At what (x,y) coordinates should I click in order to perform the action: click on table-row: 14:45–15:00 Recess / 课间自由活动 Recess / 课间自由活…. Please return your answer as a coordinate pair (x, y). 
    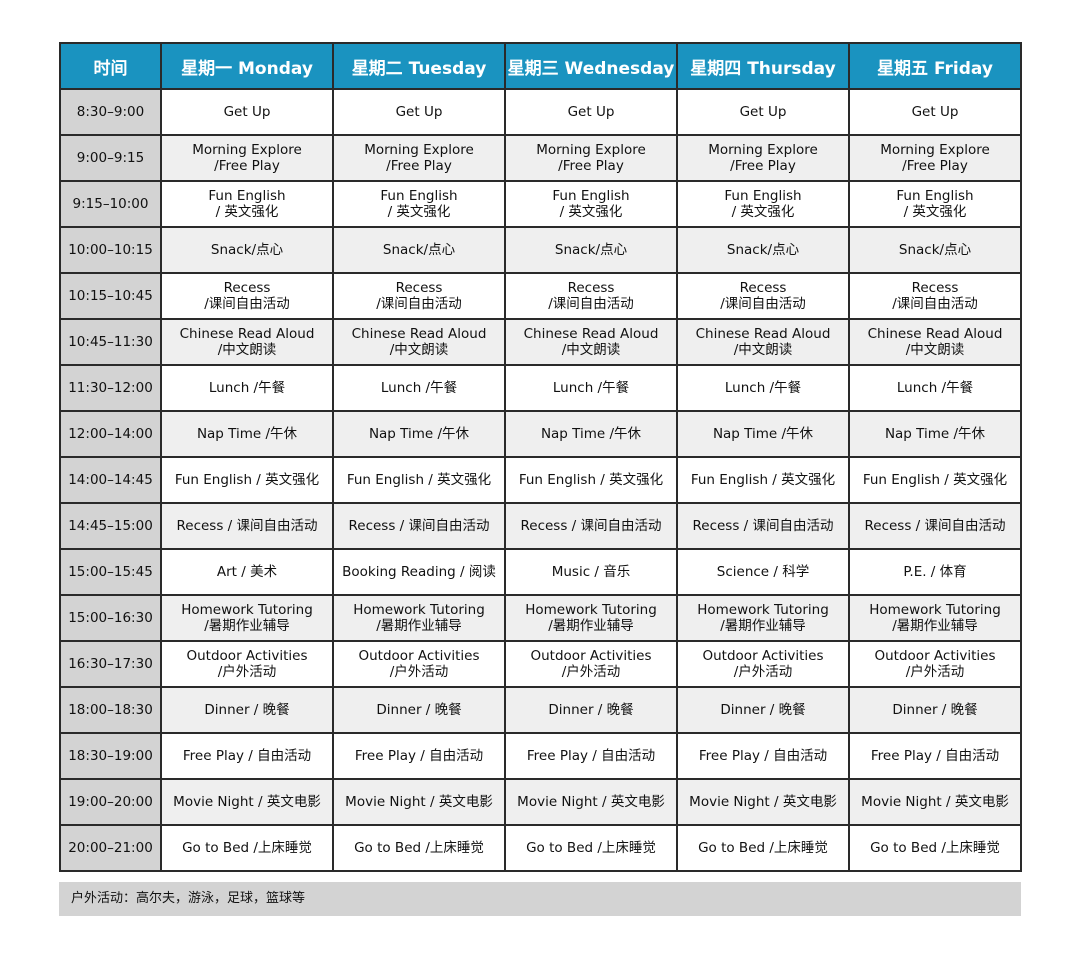
    Looking at the image, I should click on (540, 526).